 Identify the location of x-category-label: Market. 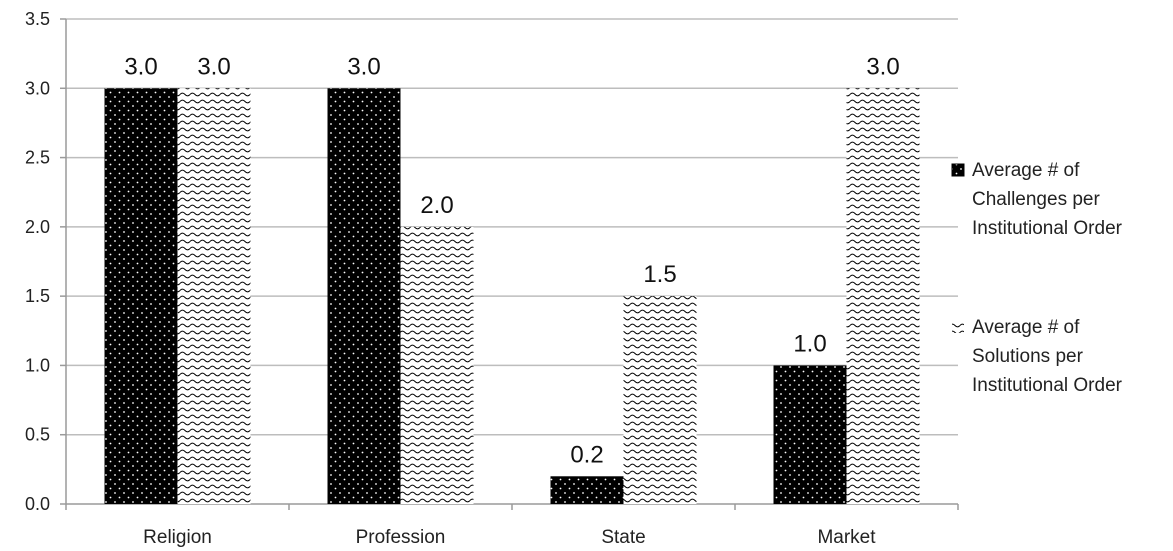
(846, 537).